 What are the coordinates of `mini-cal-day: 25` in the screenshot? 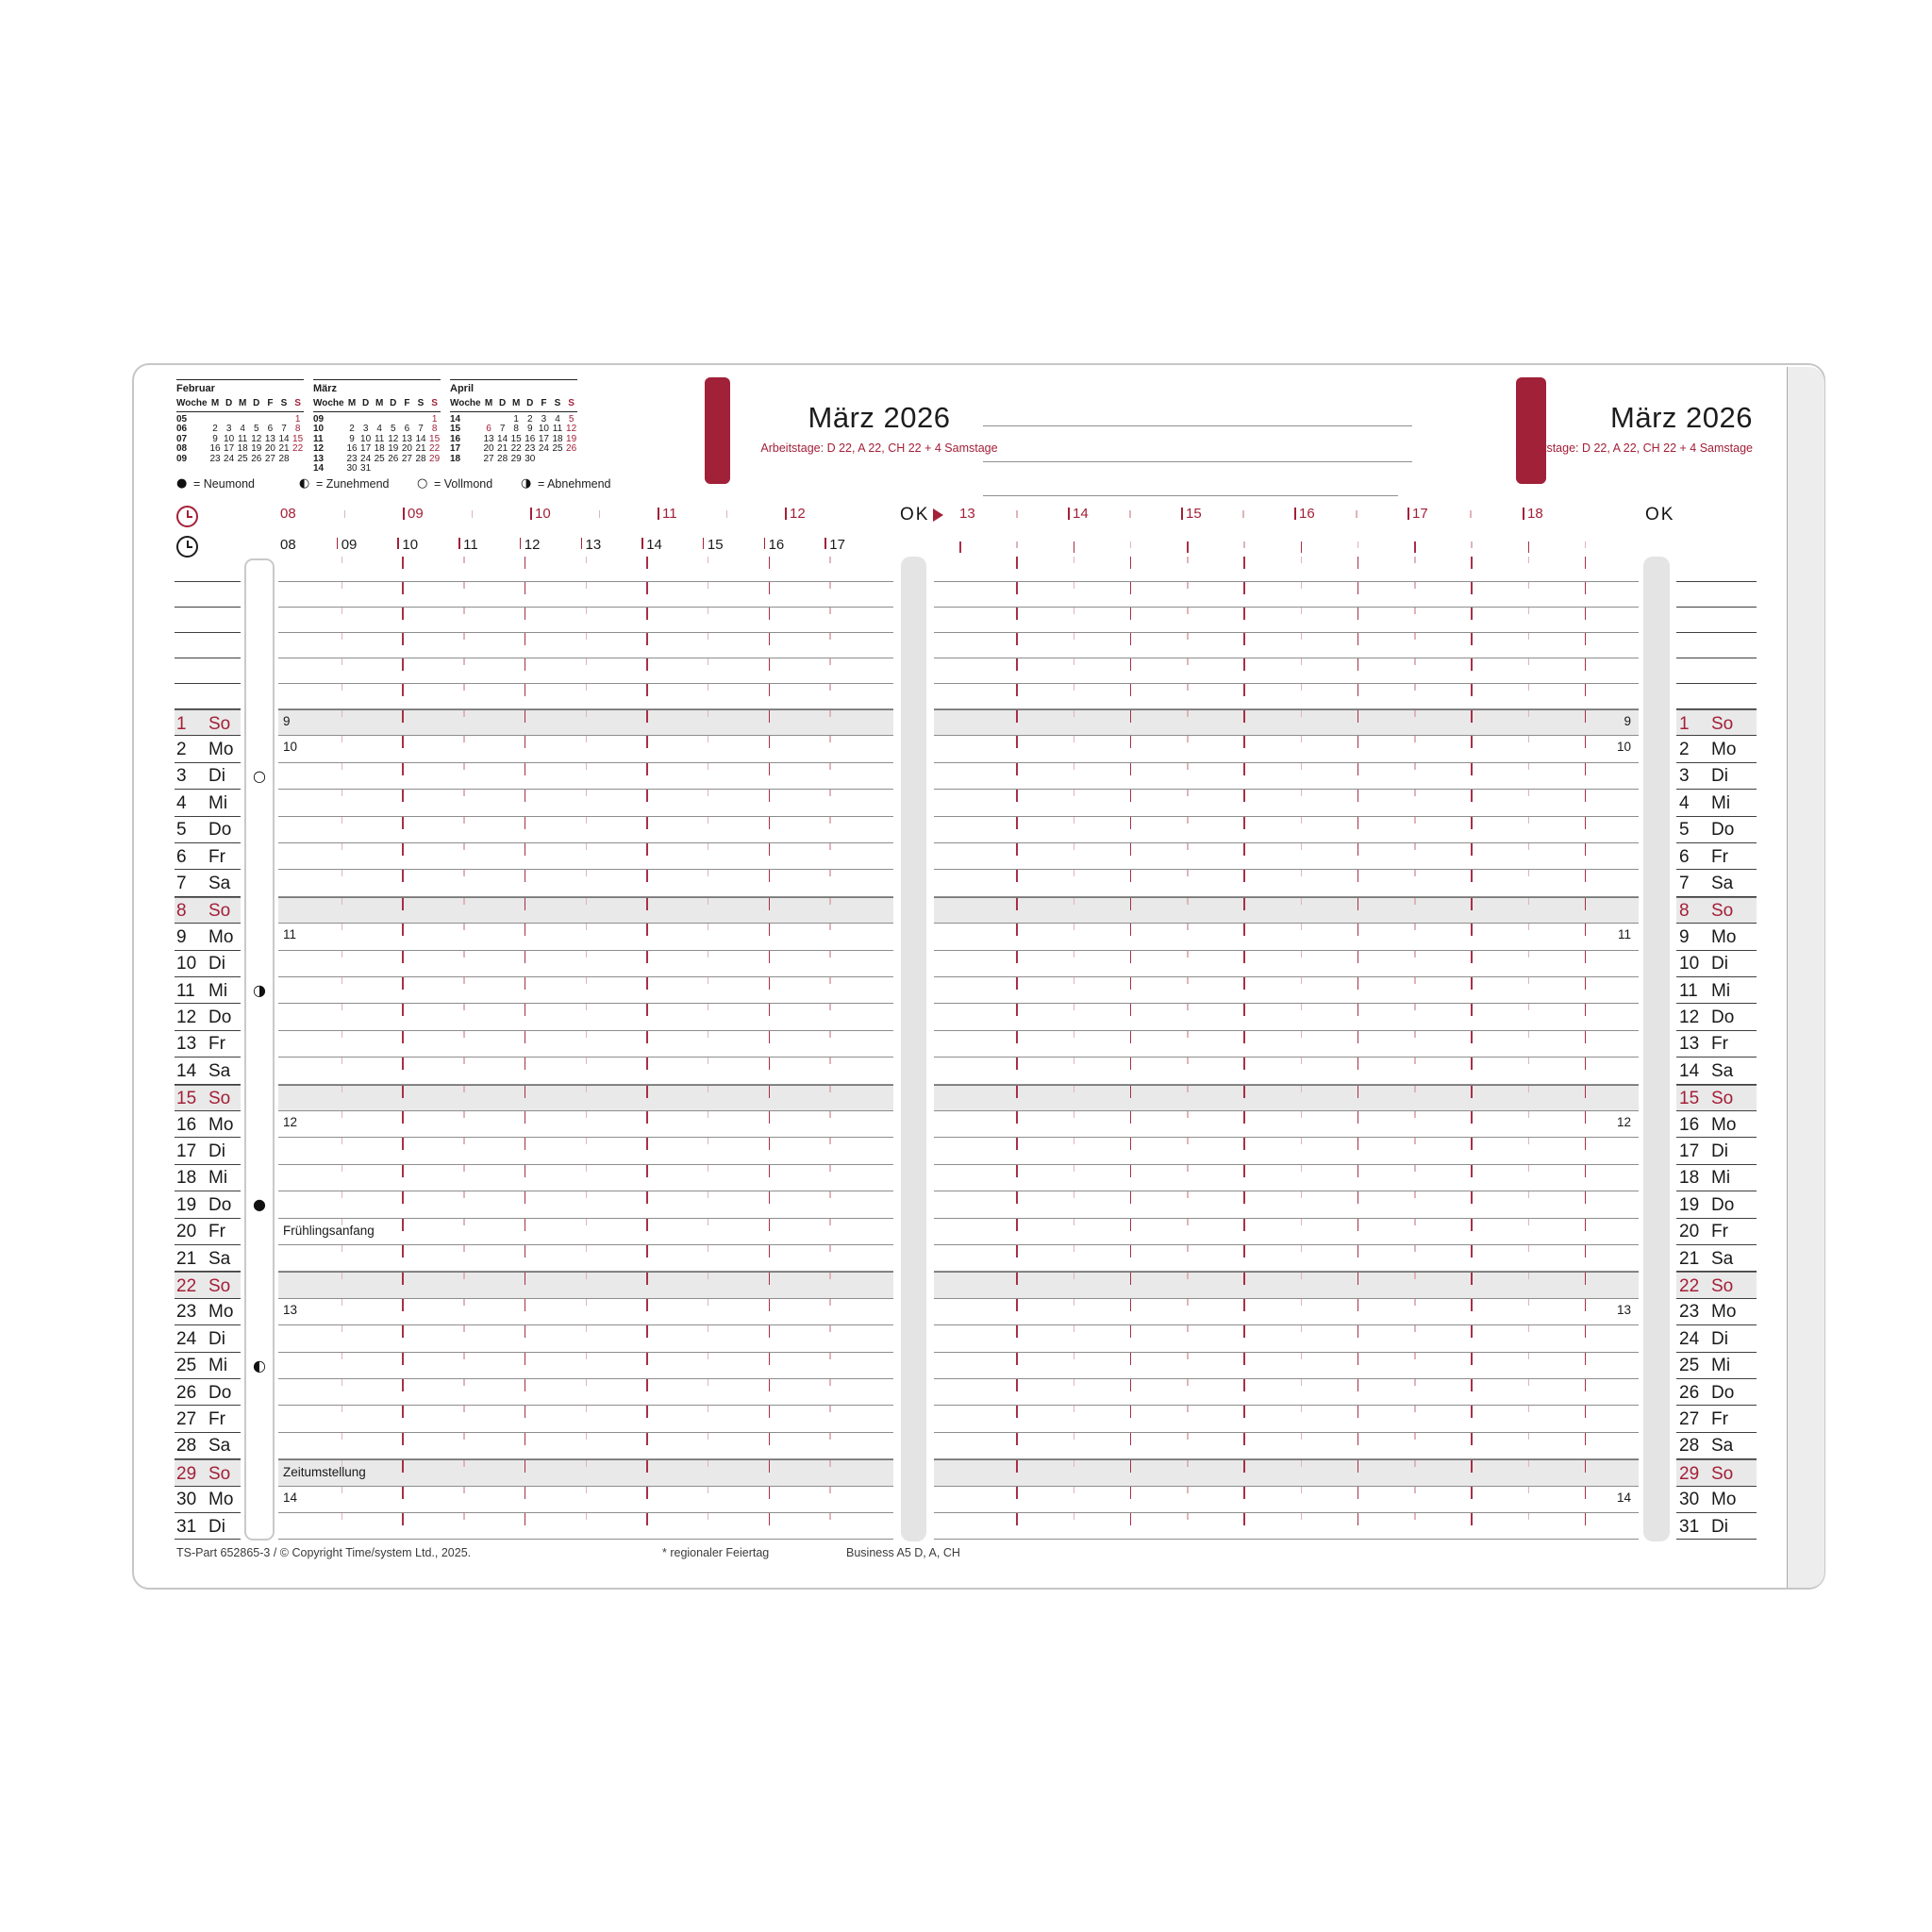 It's located at (243, 459).